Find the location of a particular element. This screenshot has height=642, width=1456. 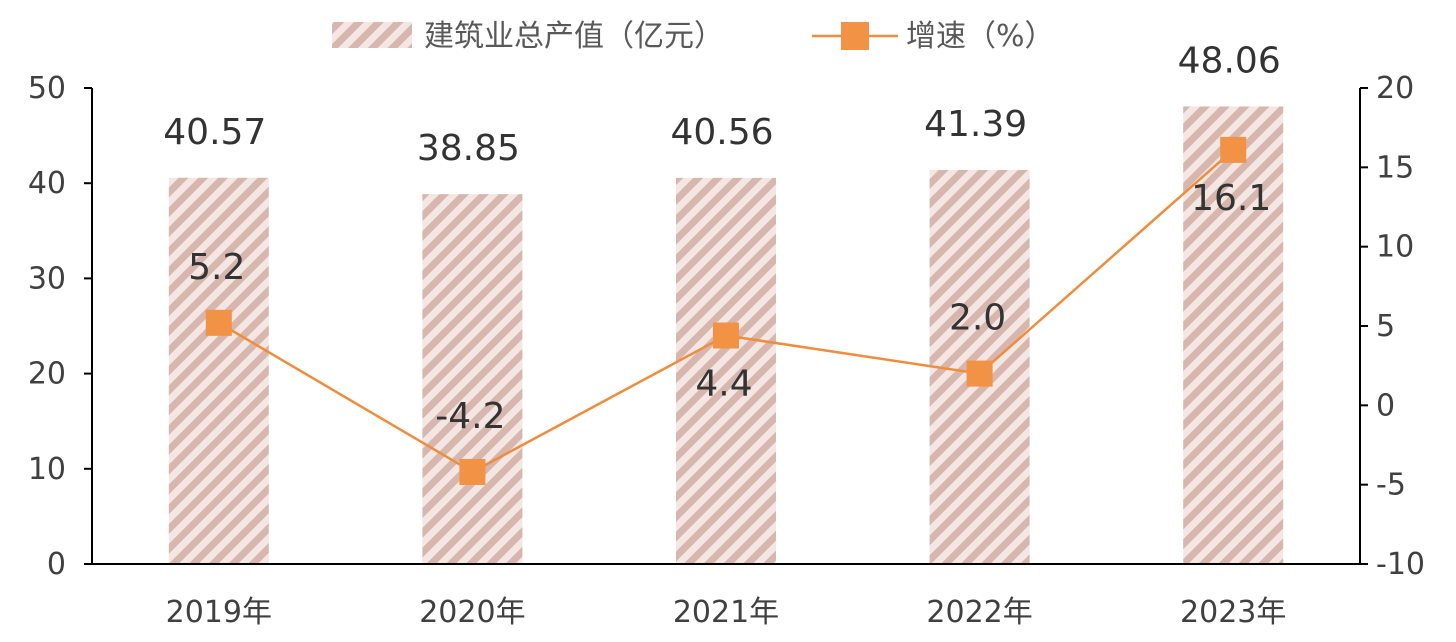

legend-bar-swatch is located at coordinates (372, 35).